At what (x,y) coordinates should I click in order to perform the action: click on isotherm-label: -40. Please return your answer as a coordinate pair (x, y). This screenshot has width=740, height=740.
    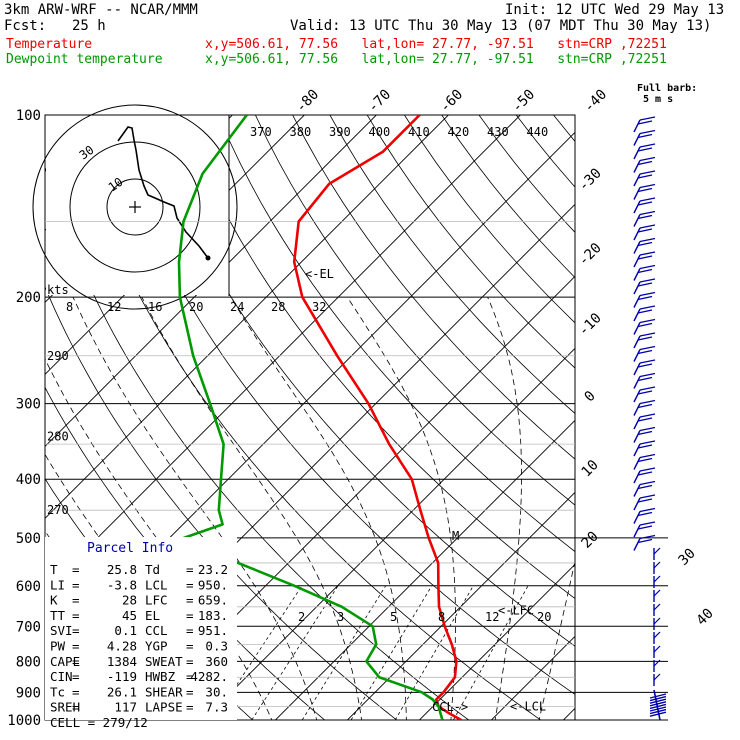
    Looking at the image, I should click on (595, 101).